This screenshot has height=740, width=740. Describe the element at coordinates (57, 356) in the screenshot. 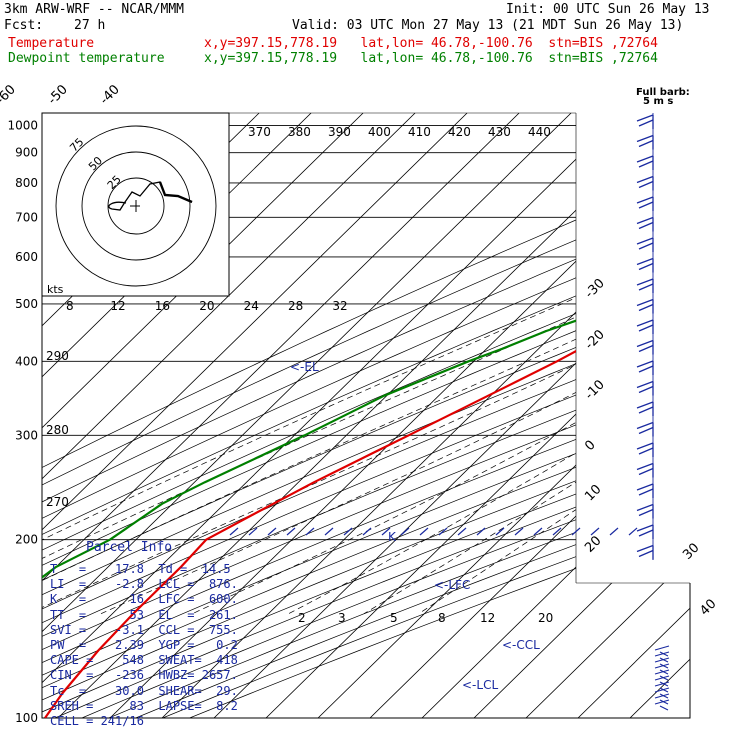

I see `theta-label: 290` at that location.